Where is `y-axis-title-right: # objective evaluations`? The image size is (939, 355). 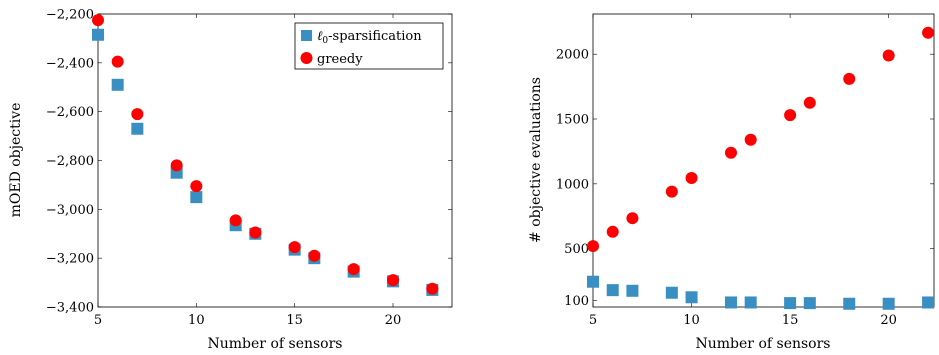
y-axis-title-right: # objective evaluations is located at coordinates (536, 160).